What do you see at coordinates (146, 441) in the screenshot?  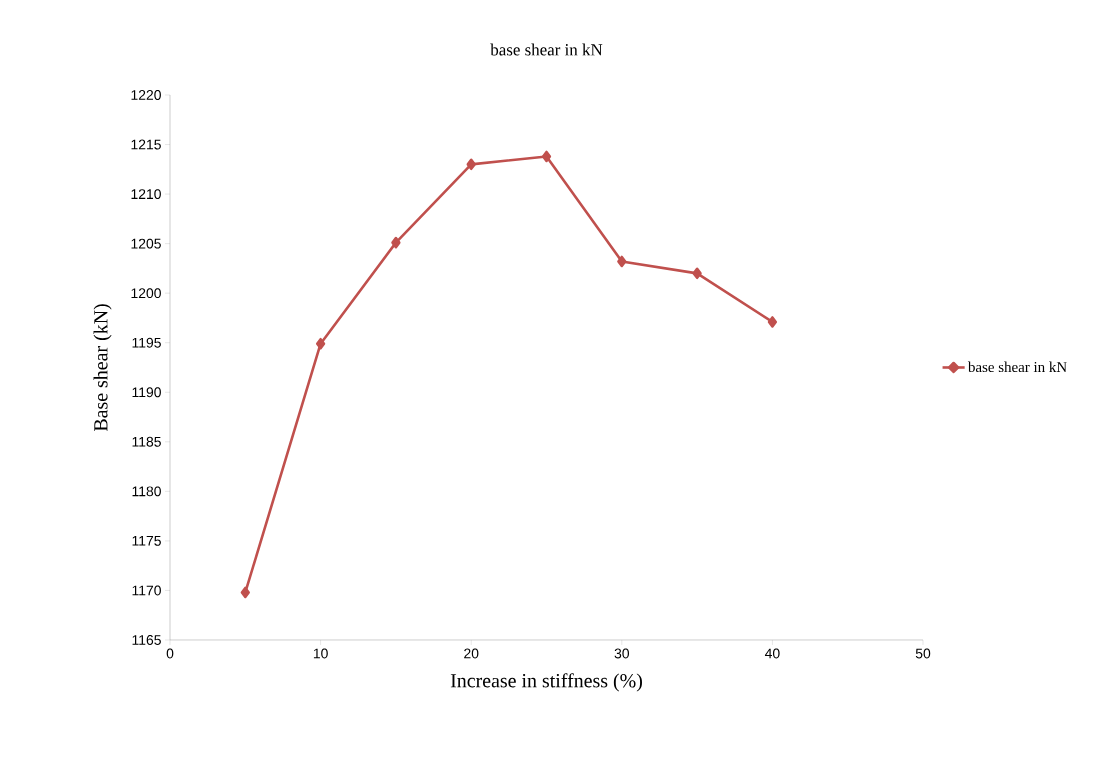 I see `y-tick-label: 1185` at bounding box center [146, 441].